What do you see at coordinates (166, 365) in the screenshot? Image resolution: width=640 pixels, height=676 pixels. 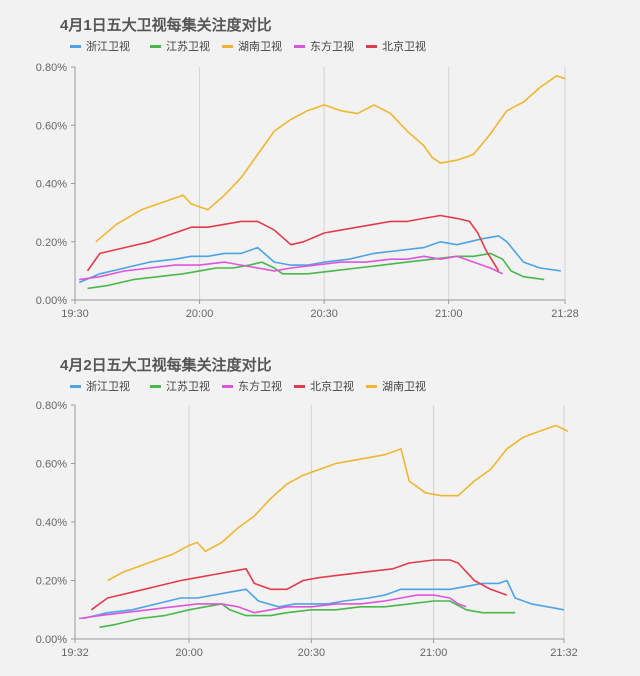 I see `chart-title: 4月2日五大卫视每集关注度对比` at bounding box center [166, 365].